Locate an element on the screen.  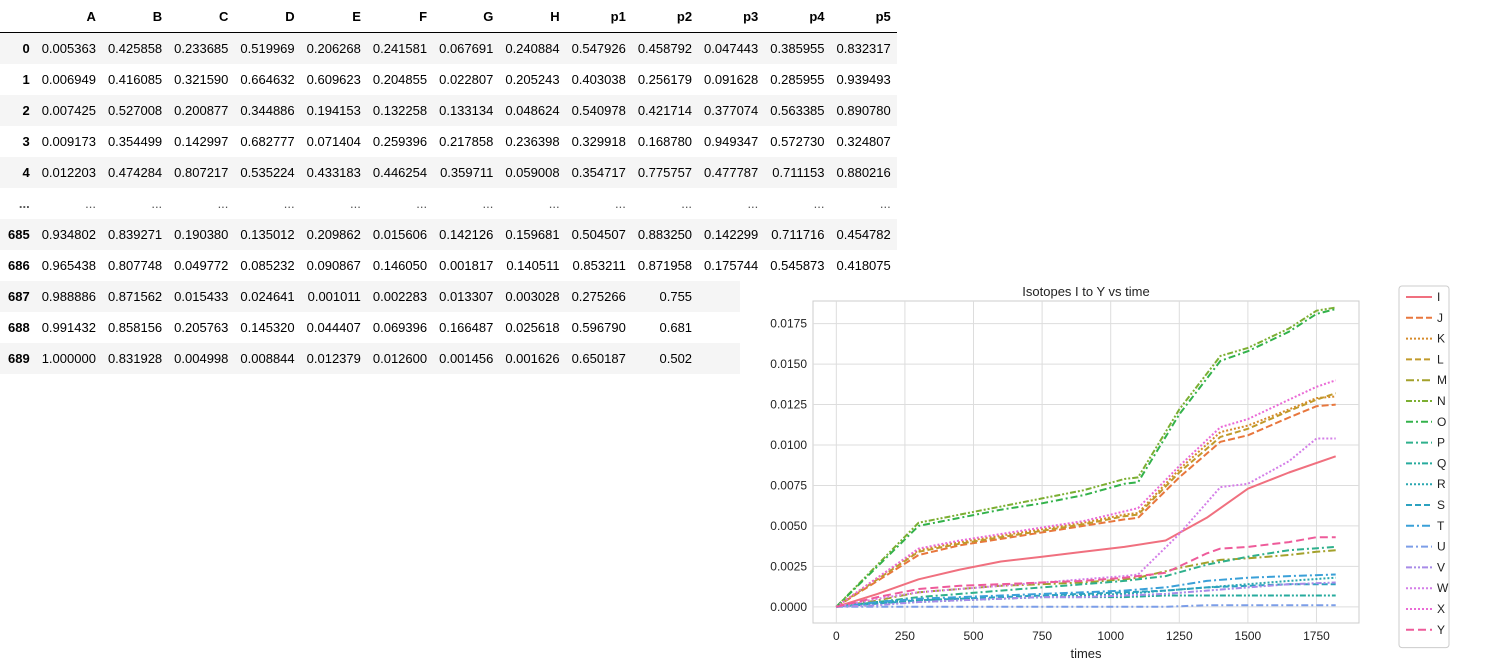
table-cell: 0.001011 is located at coordinates (334, 296).